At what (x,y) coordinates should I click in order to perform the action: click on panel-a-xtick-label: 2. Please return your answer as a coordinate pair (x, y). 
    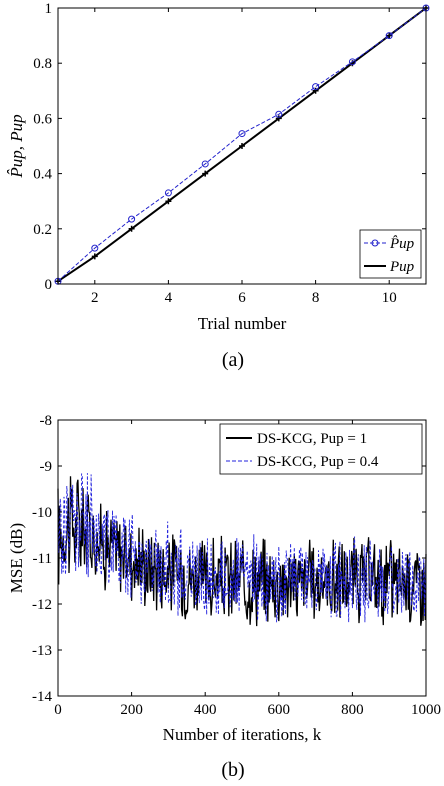
    Looking at the image, I should click on (95, 298).